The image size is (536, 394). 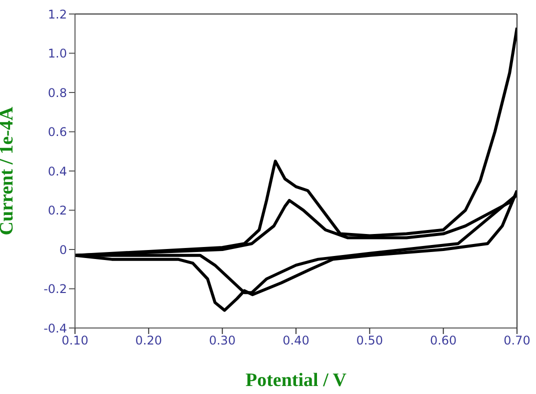 What do you see at coordinates (57, 14) in the screenshot?
I see `y-tick-label: 1.2` at bounding box center [57, 14].